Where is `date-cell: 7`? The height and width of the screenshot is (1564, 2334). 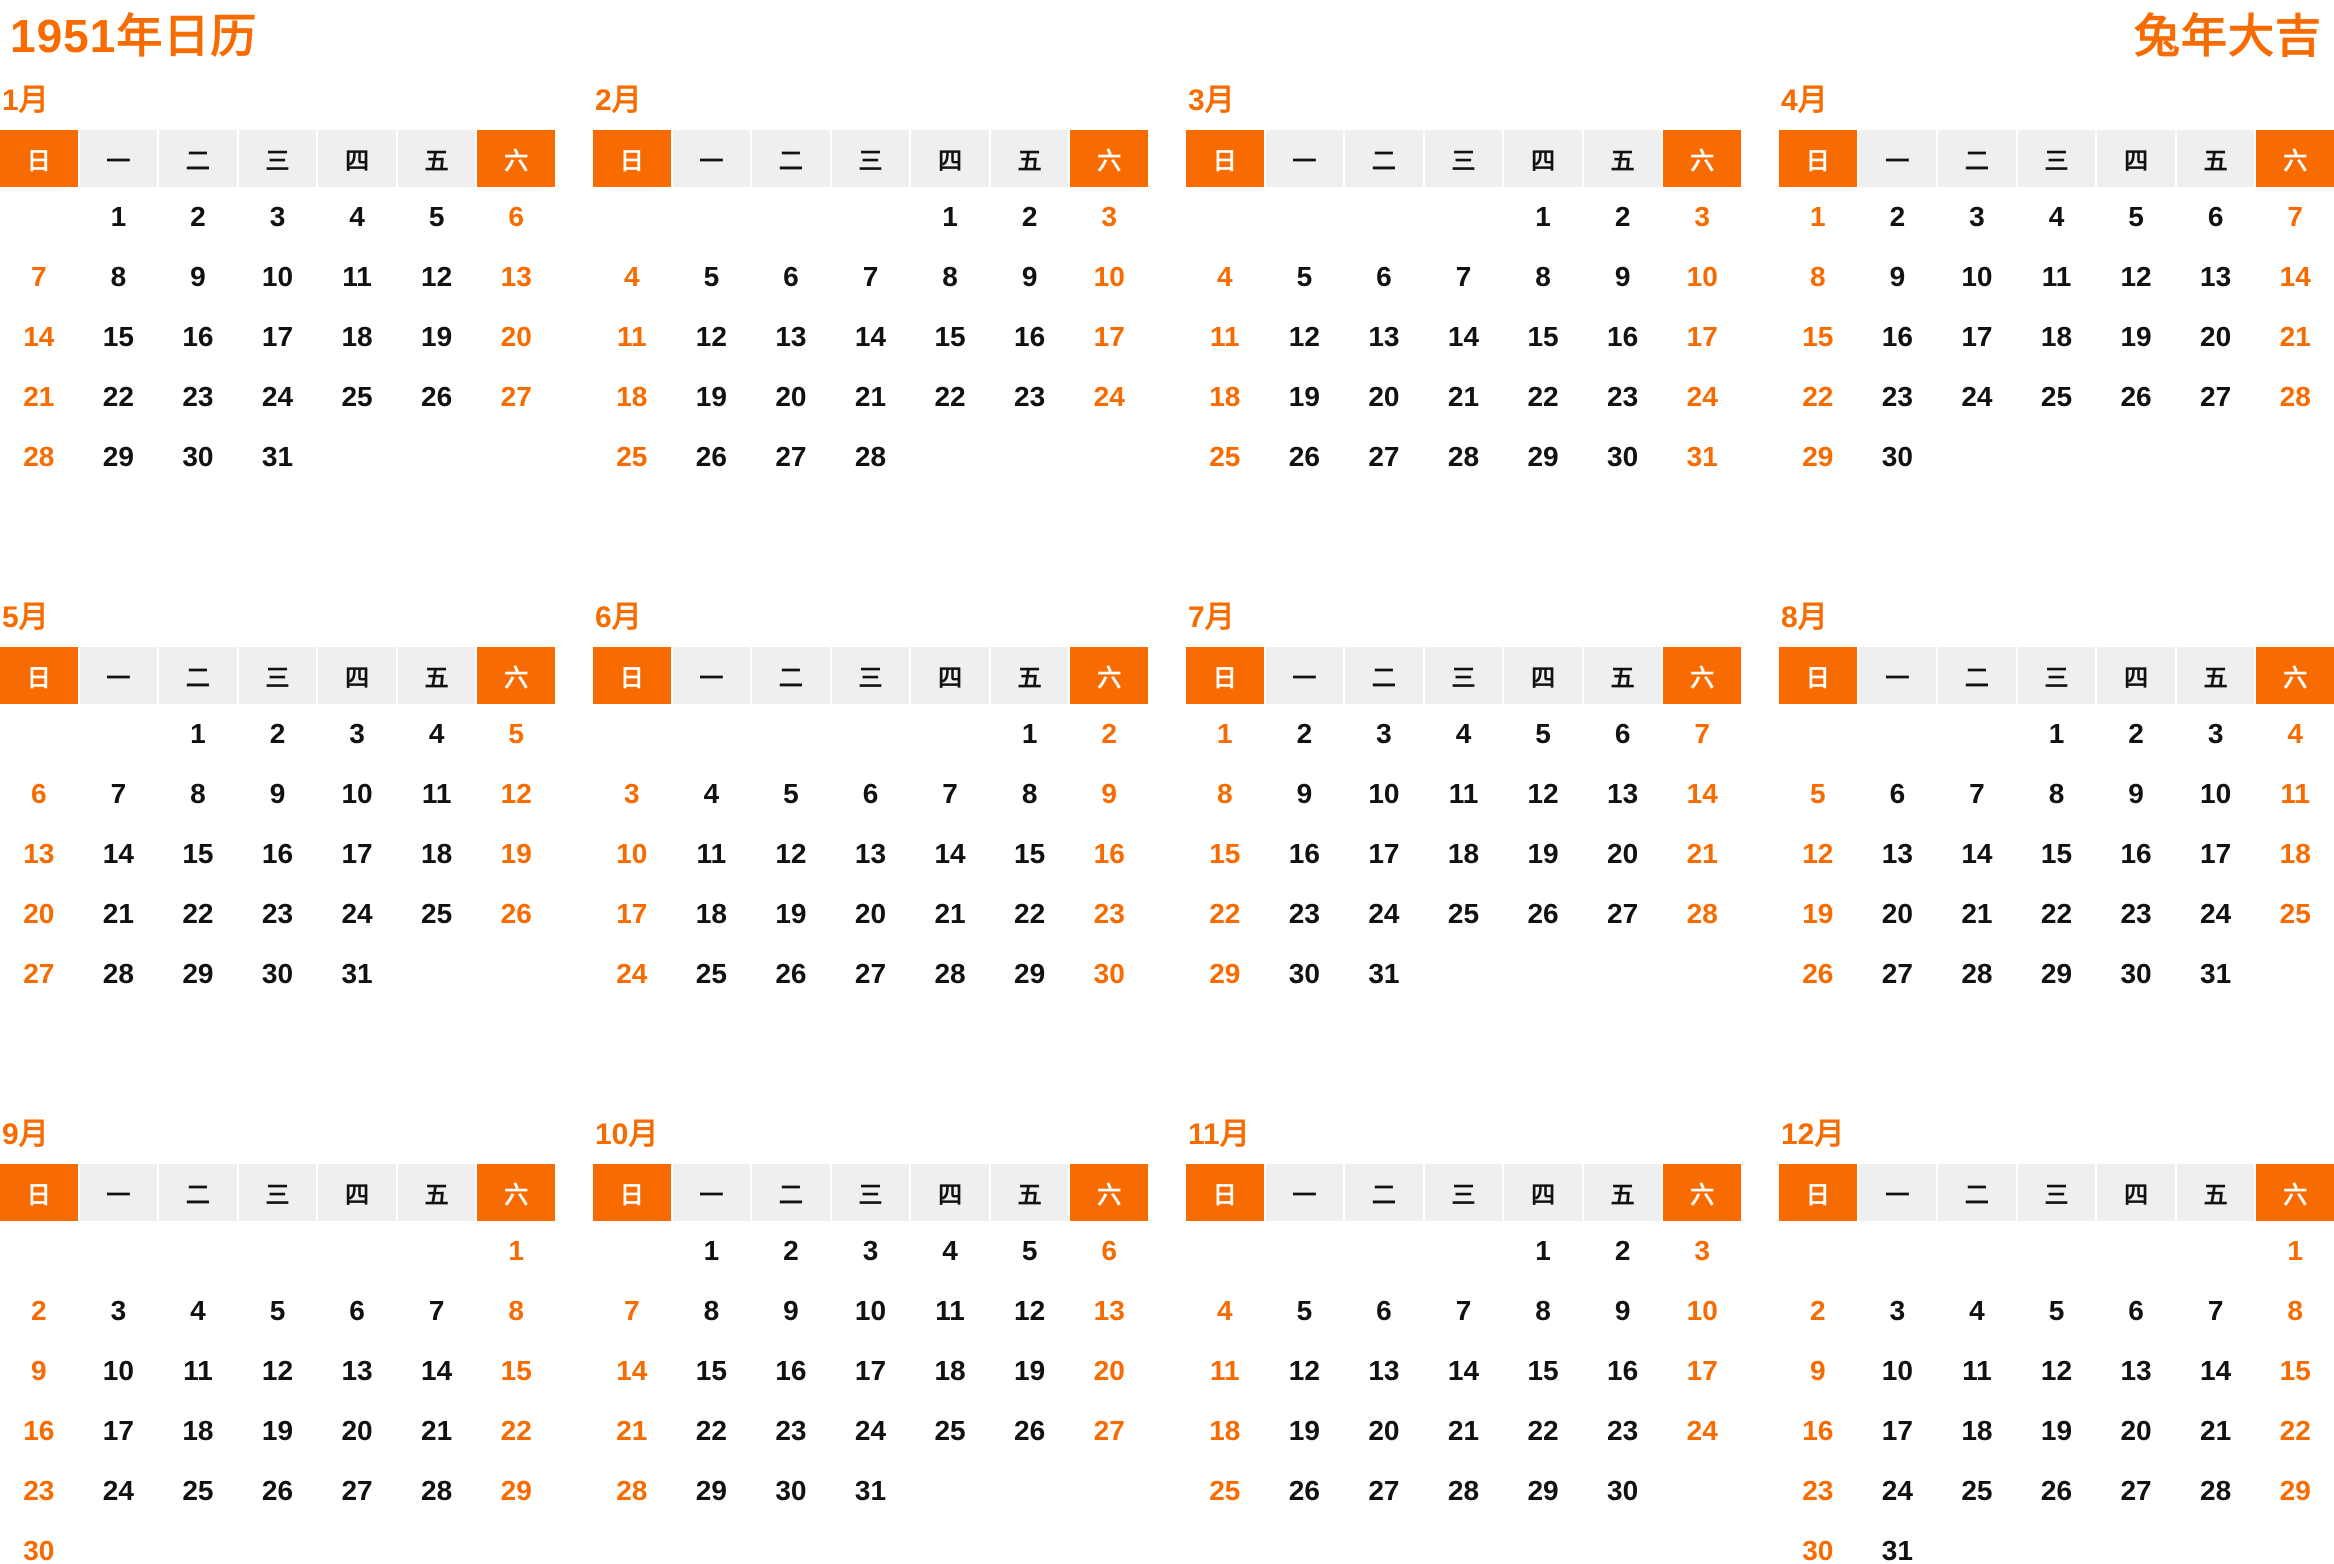
date-cell: 7 is located at coordinates (39, 277).